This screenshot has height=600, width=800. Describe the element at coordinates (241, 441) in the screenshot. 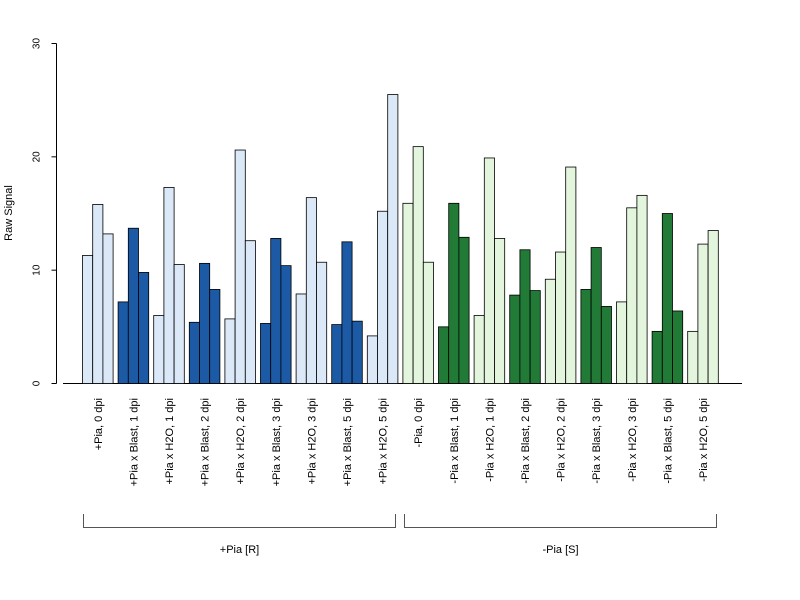

I see `x-tick-label: +Pia x H2O, 2 dpi` at that location.